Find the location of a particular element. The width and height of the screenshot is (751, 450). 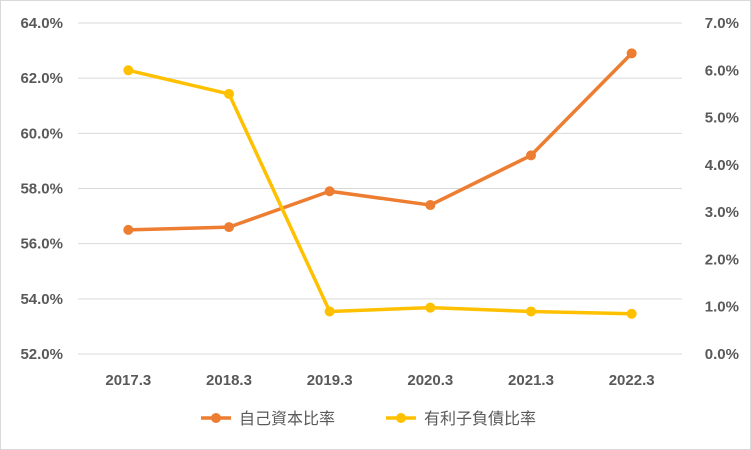

right-tick-label: 6.0% is located at coordinates (722, 70).